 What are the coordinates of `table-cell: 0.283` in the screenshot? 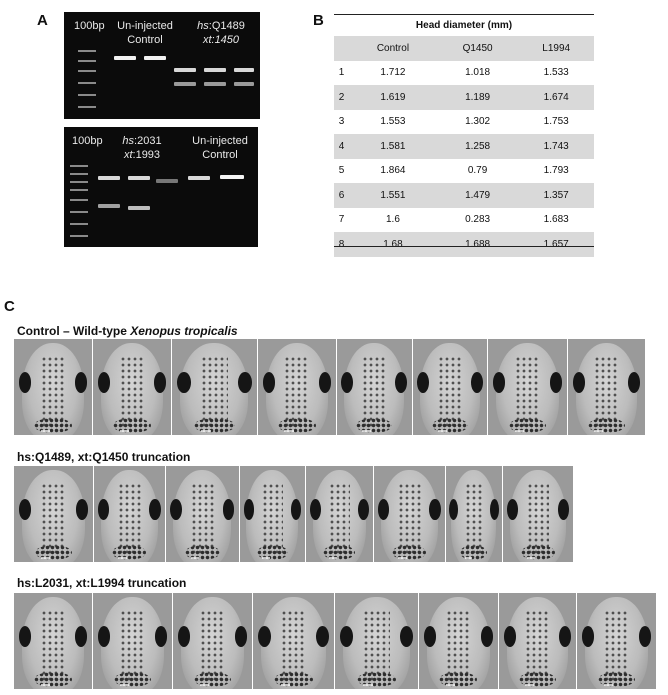 It's located at (478, 220).